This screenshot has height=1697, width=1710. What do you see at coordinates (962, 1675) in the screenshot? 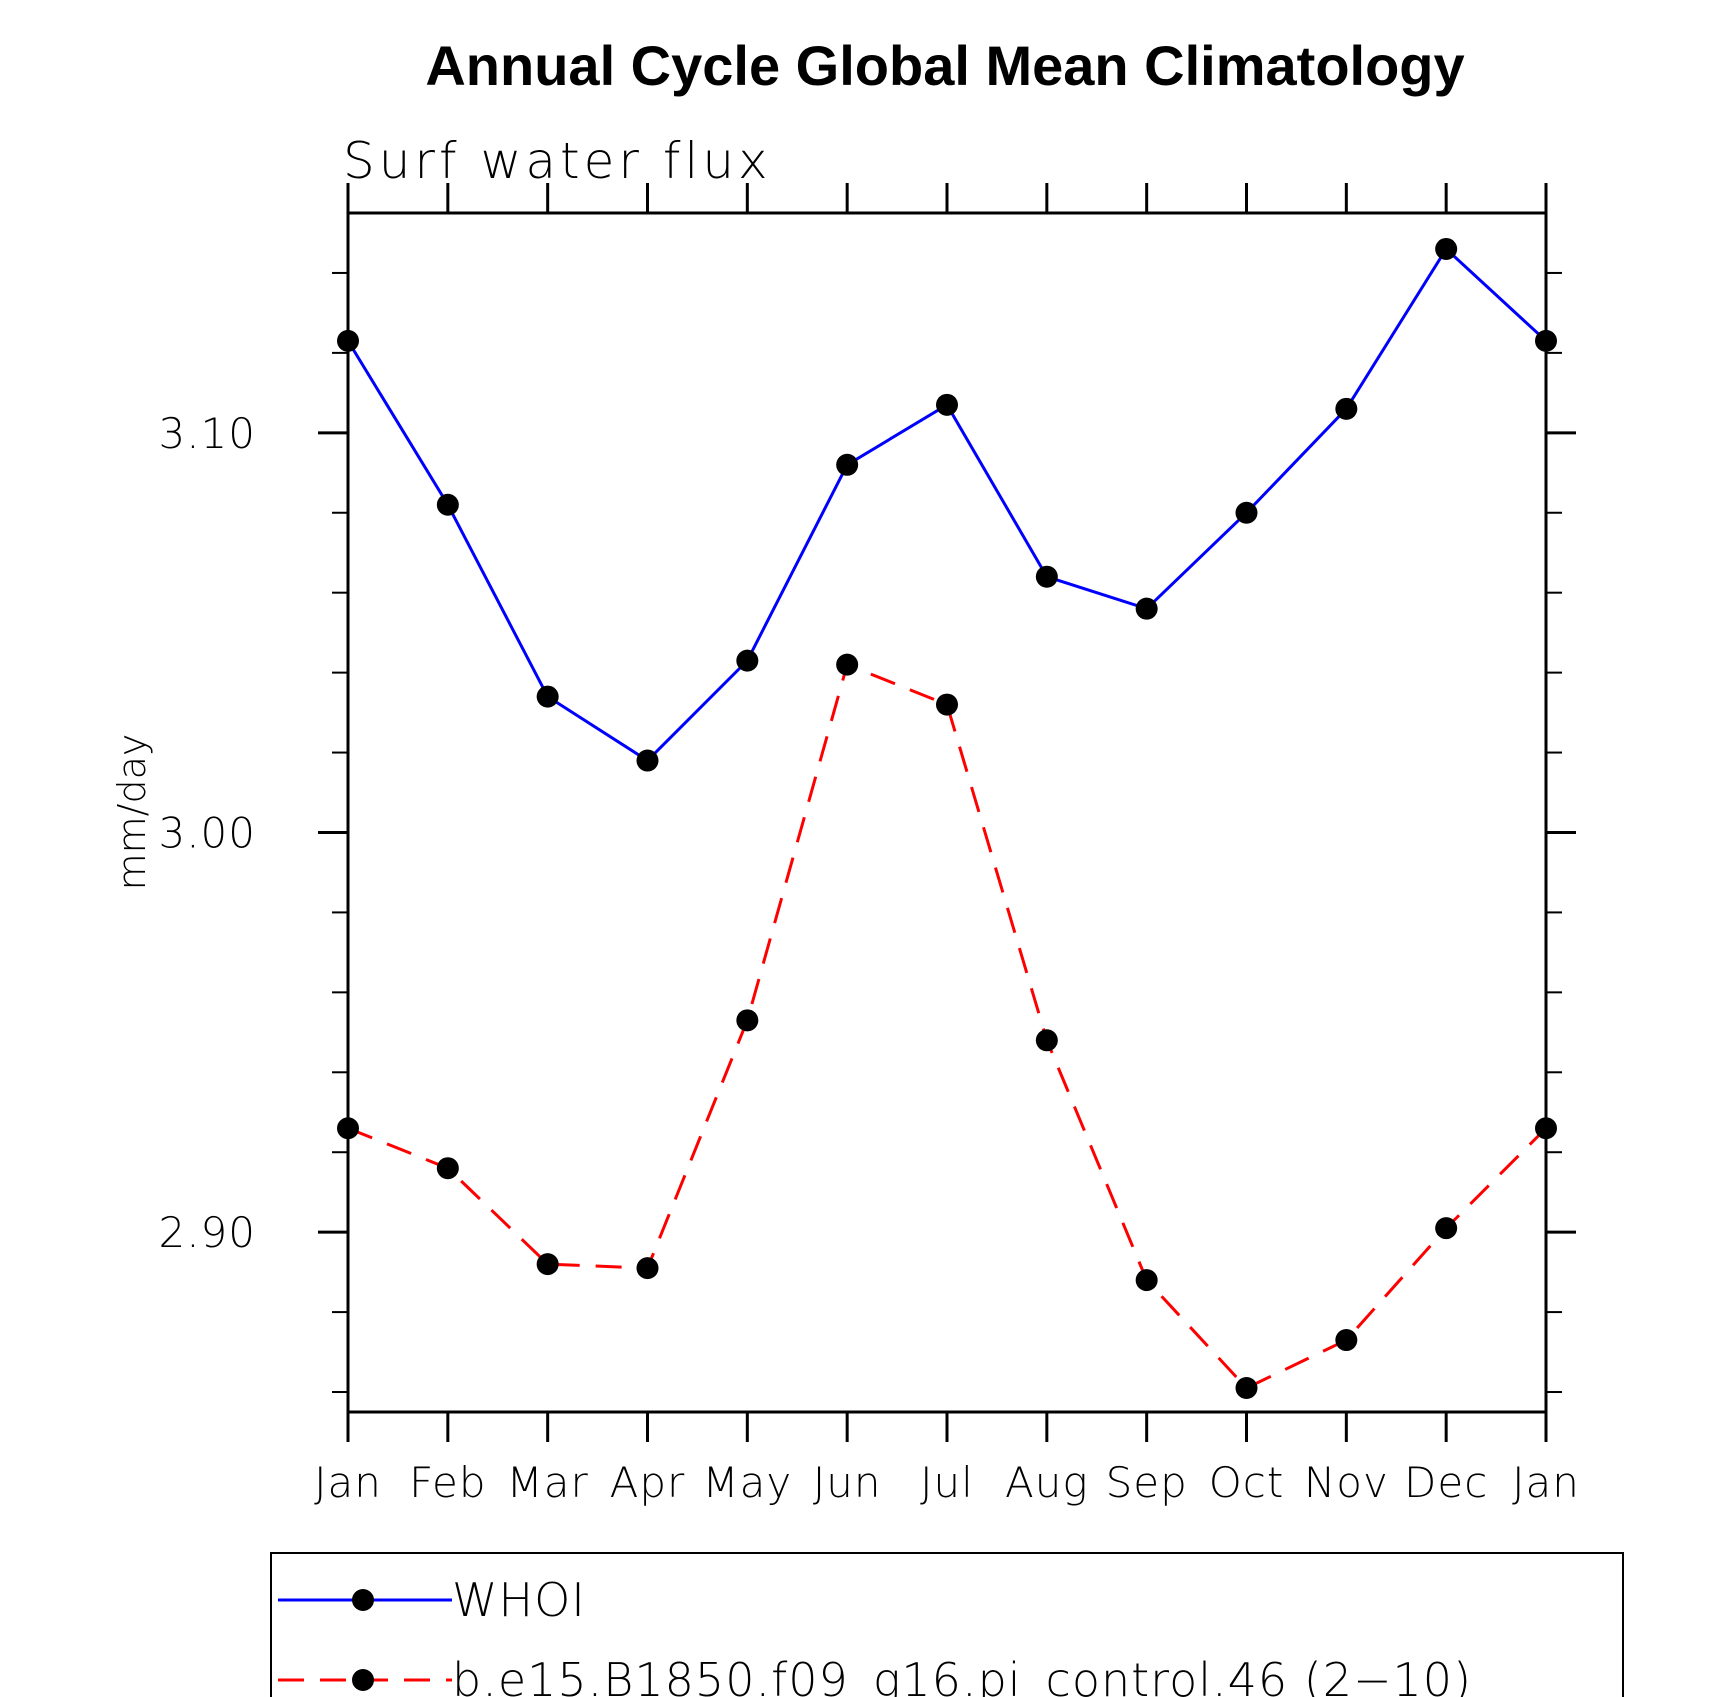
I see `legend-label-2: b.e15.B1850.f09_g16.pi_control.46 (2−10)` at bounding box center [962, 1675].